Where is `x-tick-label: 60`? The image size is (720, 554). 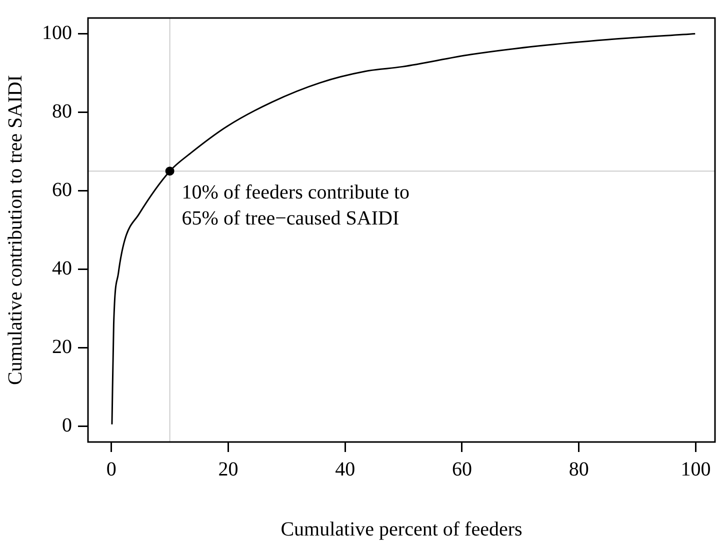
x-tick-label: 60 is located at coordinates (462, 469).